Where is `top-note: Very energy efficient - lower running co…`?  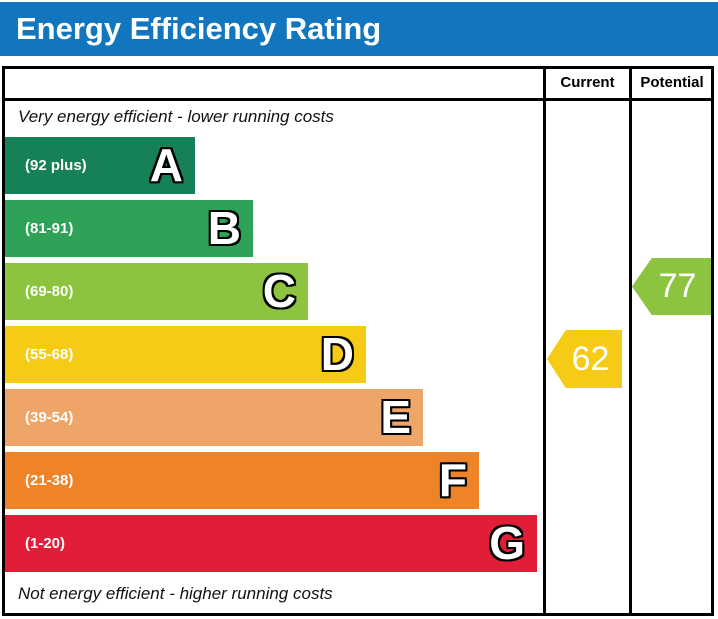 top-note: Very energy efficient - lower running co… is located at coordinates (176, 116).